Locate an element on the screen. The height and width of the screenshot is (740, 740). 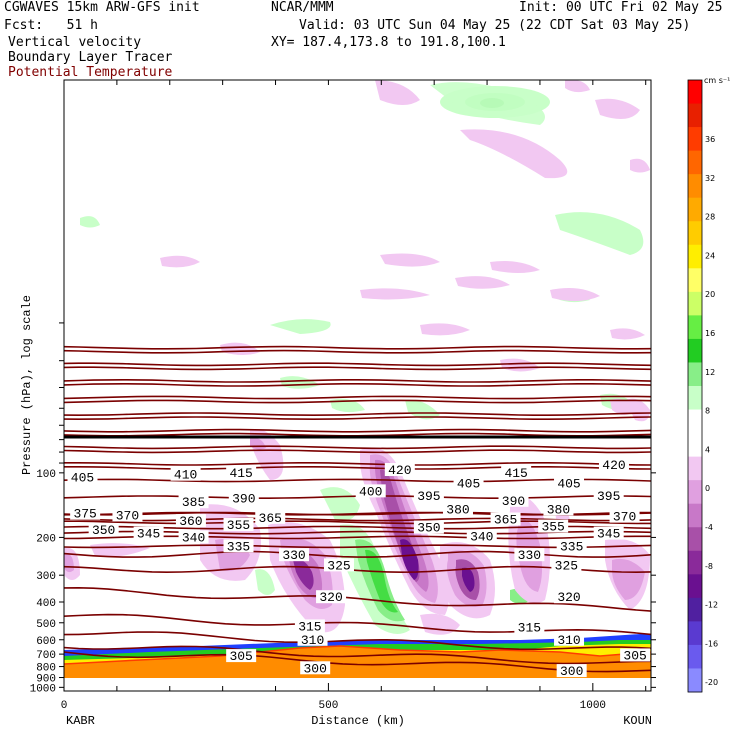
isentrope-label: 305 is located at coordinates (634, 655).